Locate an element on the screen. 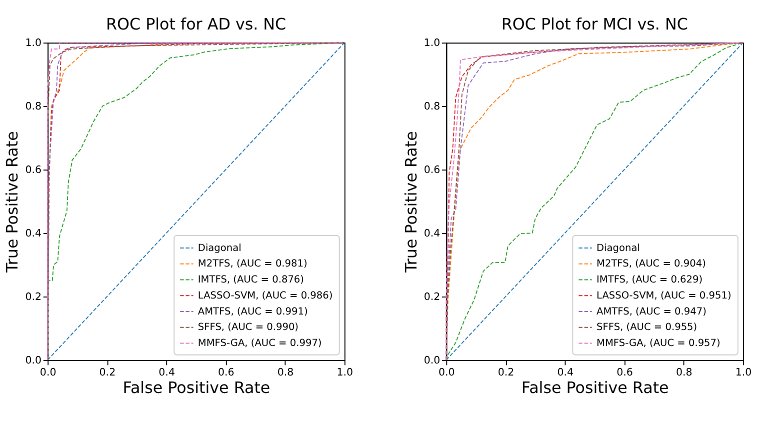  legend-label: MMFS-GA, (AUC = 0.957) is located at coordinates (658, 344).